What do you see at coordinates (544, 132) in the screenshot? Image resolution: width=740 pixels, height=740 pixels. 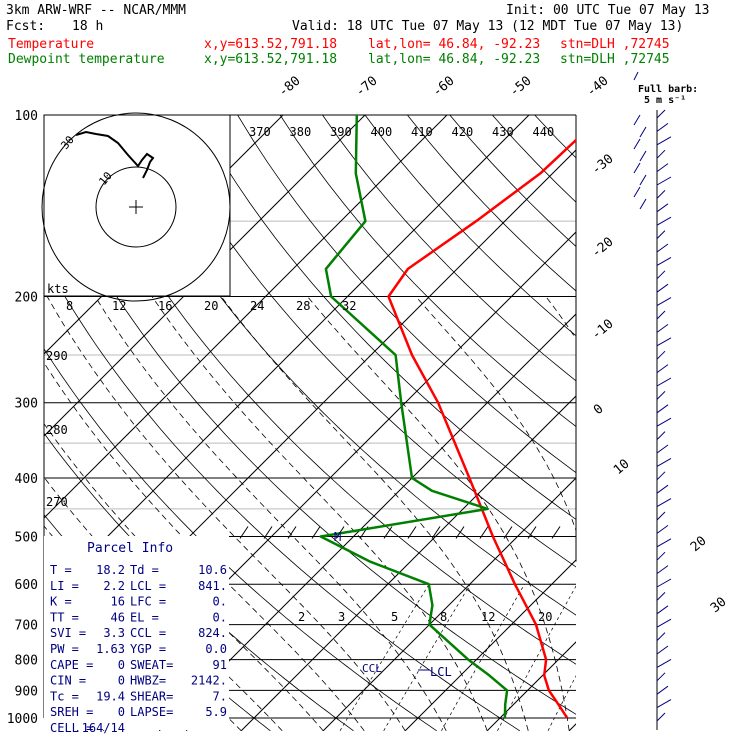 I see `theta-label: 440` at bounding box center [544, 132].